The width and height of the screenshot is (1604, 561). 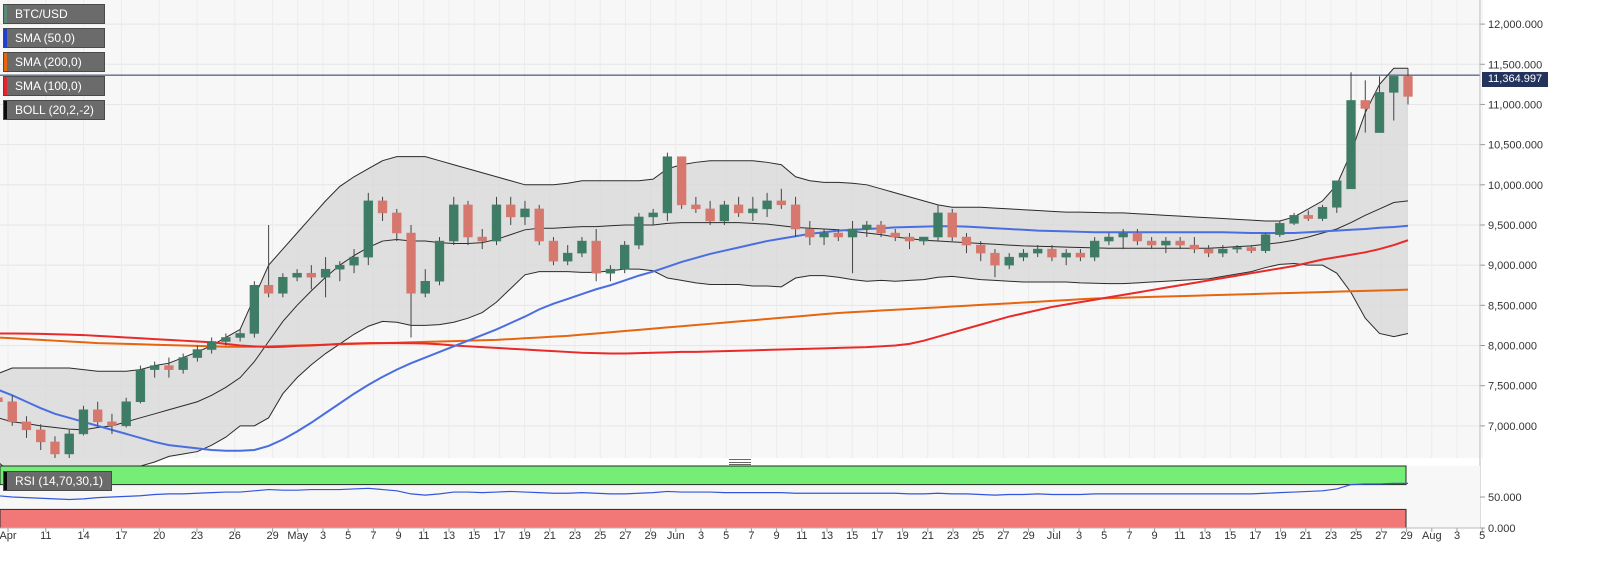 What do you see at coordinates (1482, 536) in the screenshot?
I see `x-tick-label: 5` at bounding box center [1482, 536].